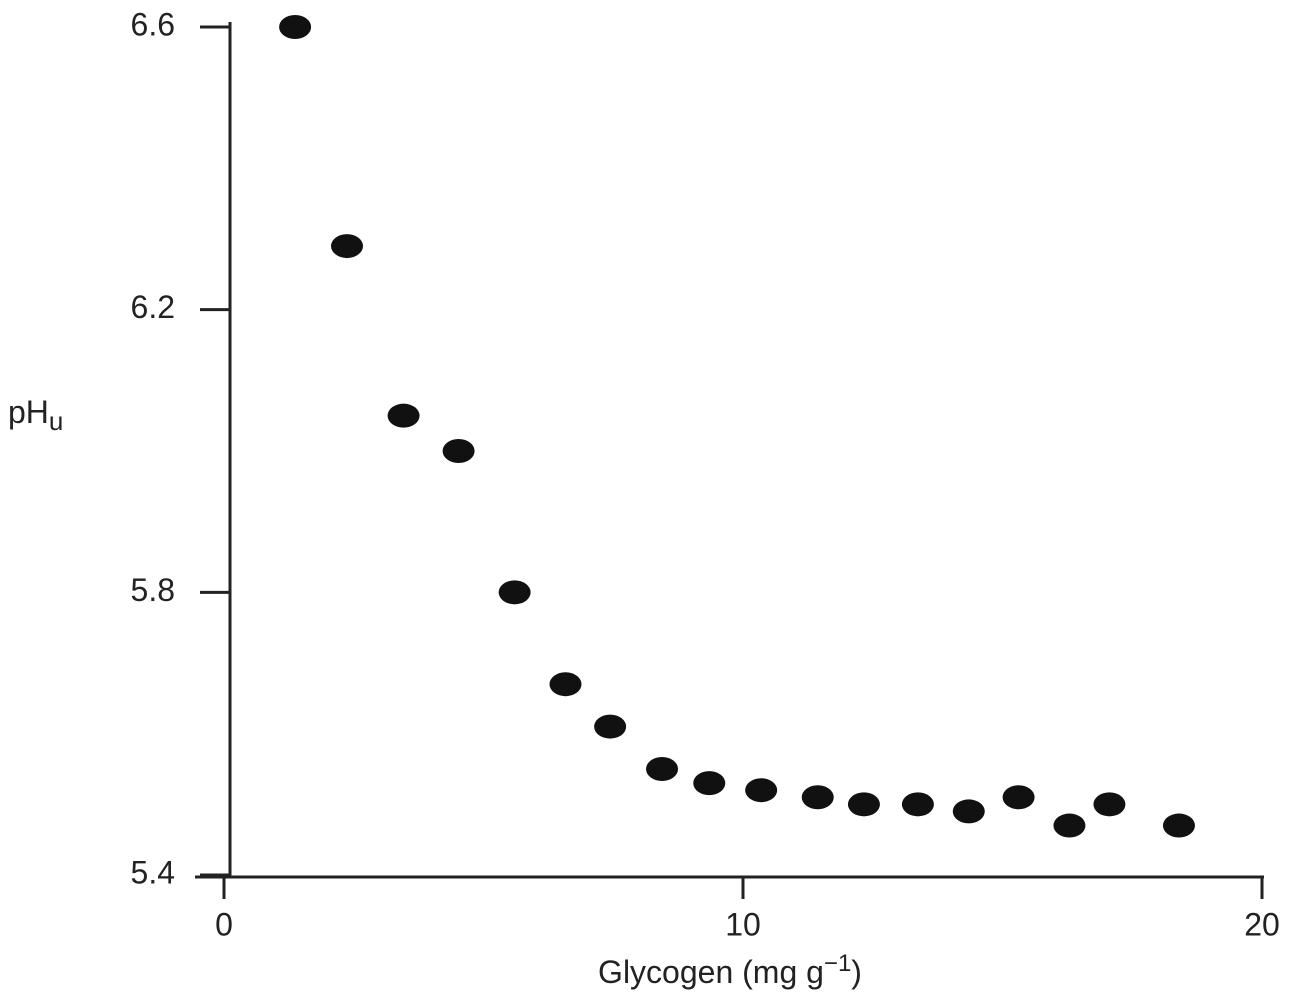 Image resolution: width=1296 pixels, height=1000 pixels. What do you see at coordinates (711, 972) in the screenshot?
I see `x-label-main: Glycogen (mg g` at bounding box center [711, 972].